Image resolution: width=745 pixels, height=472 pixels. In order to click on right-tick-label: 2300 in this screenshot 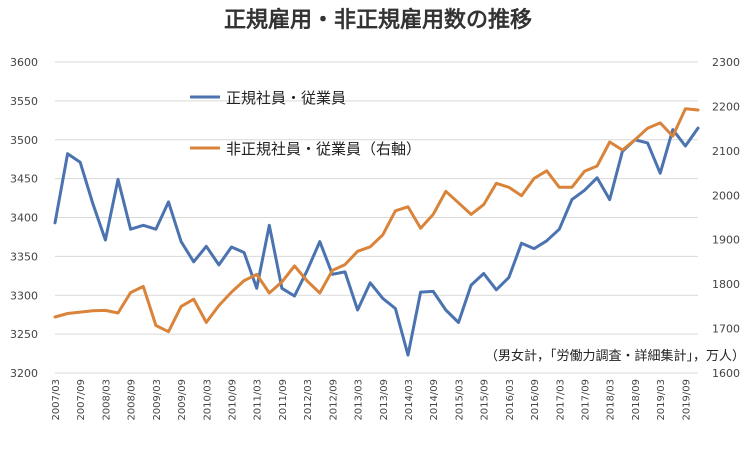, I will do `click(726, 62)`.